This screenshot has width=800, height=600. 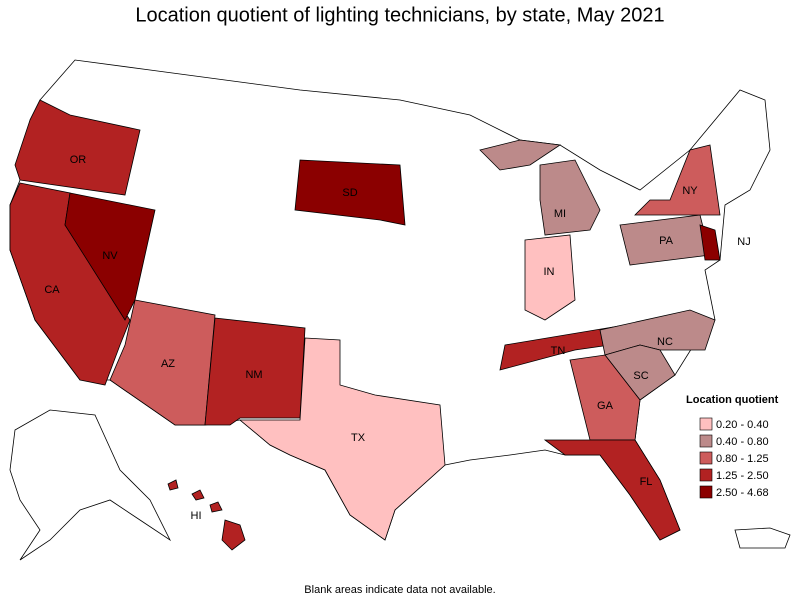 I want to click on state-label: SC, so click(x=640, y=376).